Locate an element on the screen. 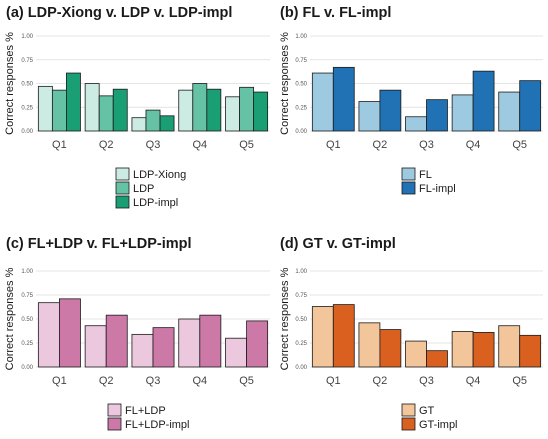 This screenshot has width=548, height=439. bar-gt-q3 is located at coordinates (416, 354).